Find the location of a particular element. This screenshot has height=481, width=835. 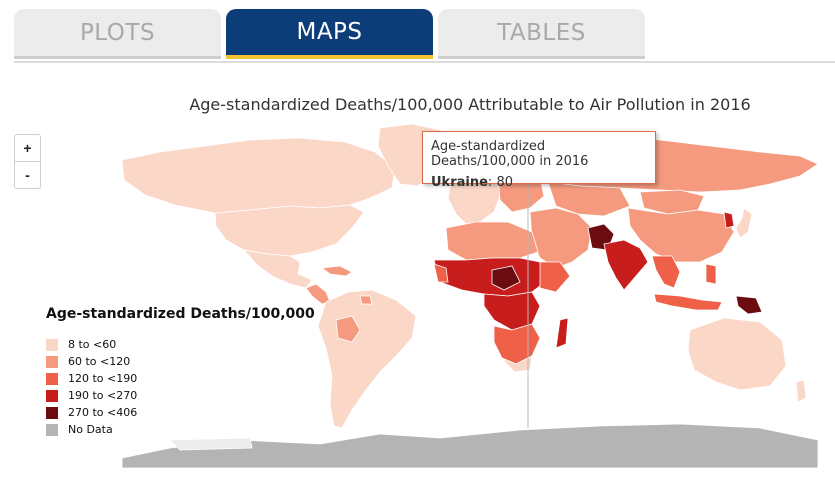

map-region-antarctica is located at coordinates (470, 446).